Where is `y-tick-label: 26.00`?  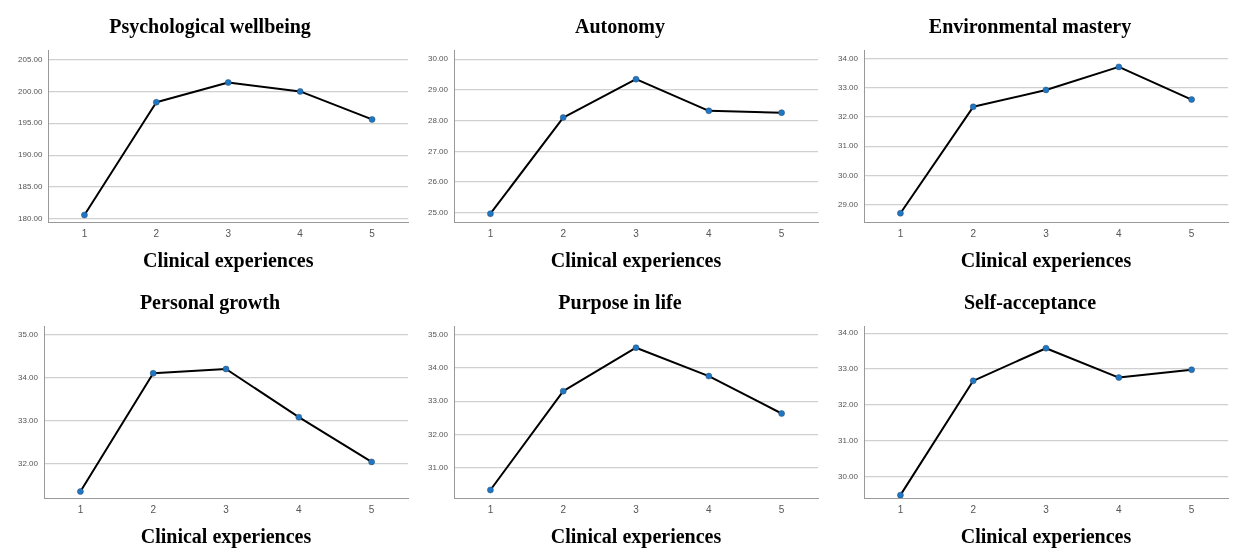 y-tick-label: 26.00 is located at coordinates (438, 182).